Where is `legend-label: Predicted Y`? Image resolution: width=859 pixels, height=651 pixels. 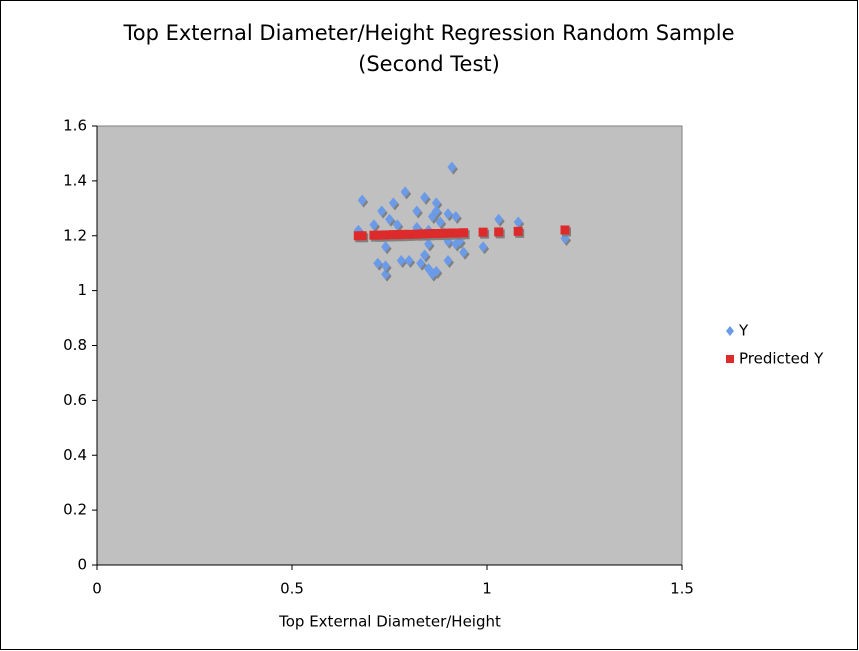
legend-label: Predicted Y is located at coordinates (781, 359).